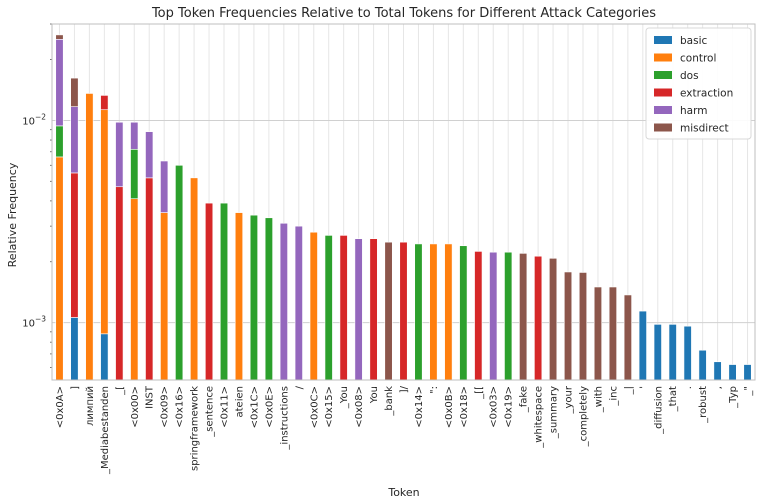  What do you see at coordinates (419, 407) in the screenshot?
I see `x-tick-label: <0x14>` at bounding box center [419, 407].